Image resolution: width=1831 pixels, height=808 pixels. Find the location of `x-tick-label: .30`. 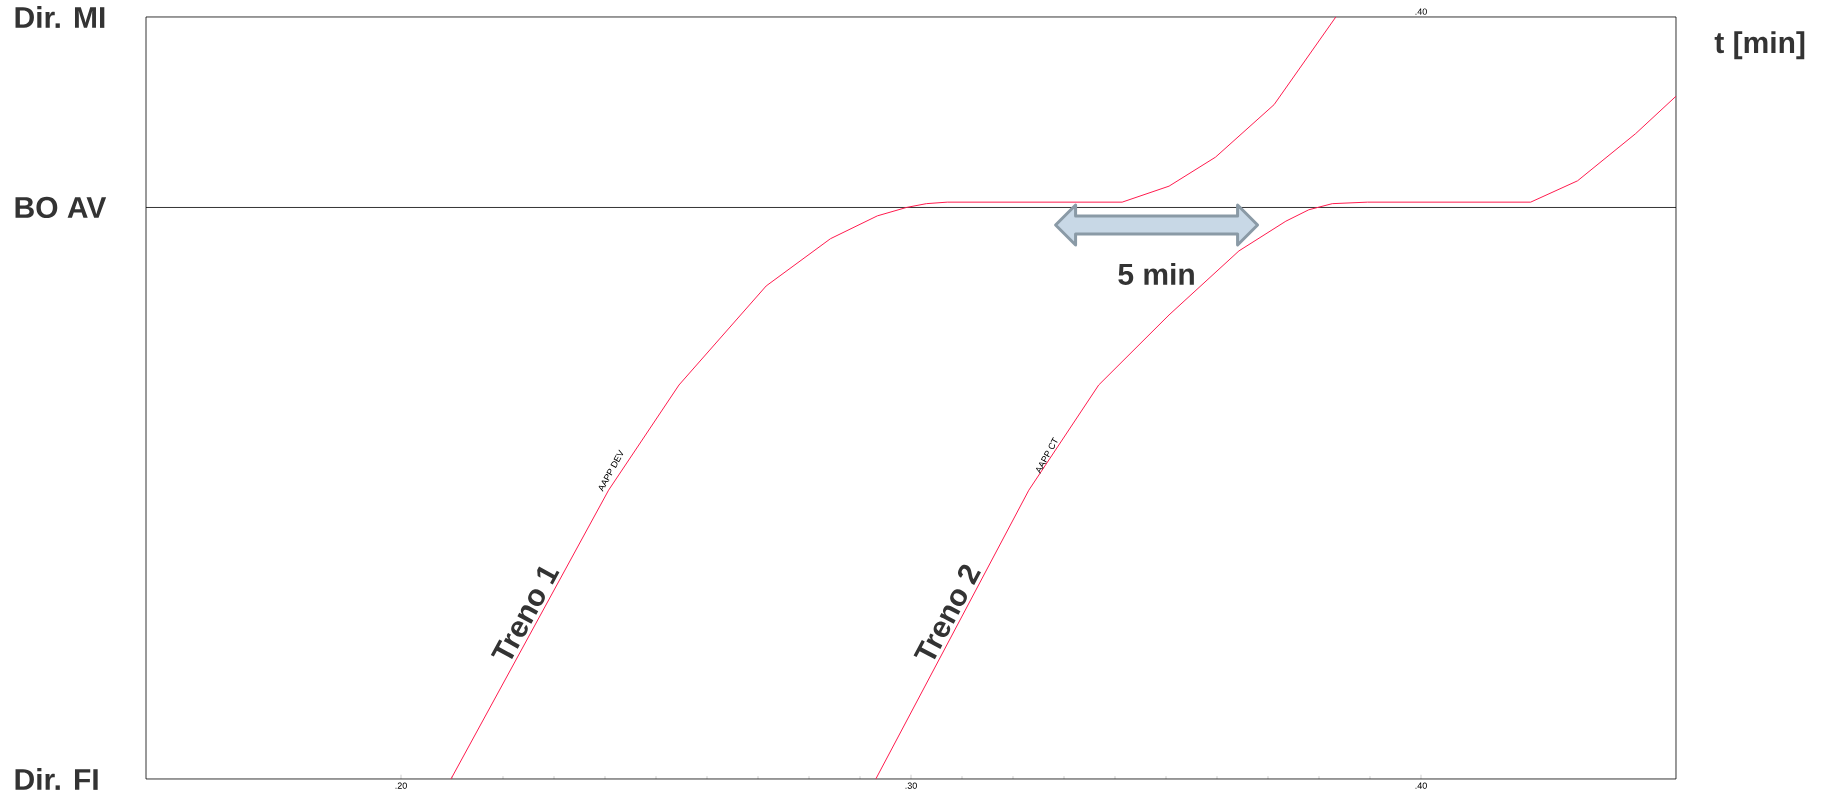

x-tick-label: .30 is located at coordinates (911, 785).